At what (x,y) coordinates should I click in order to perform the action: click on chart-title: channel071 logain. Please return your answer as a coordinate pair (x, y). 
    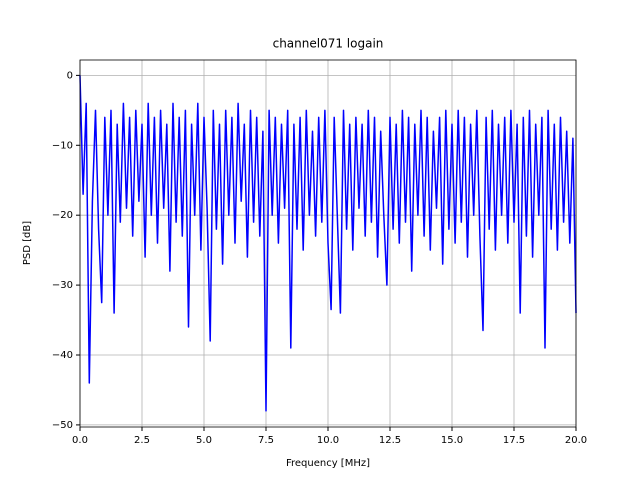
    Looking at the image, I should click on (328, 44).